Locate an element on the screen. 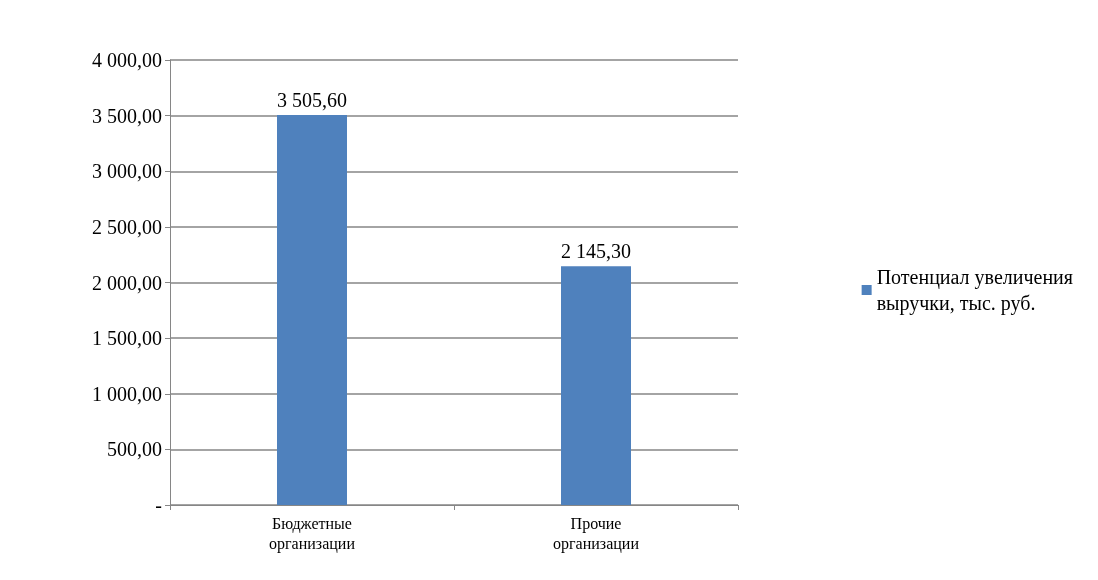 The image size is (1098, 580). y-tick-label: 3 000,00 is located at coordinates (127, 171).